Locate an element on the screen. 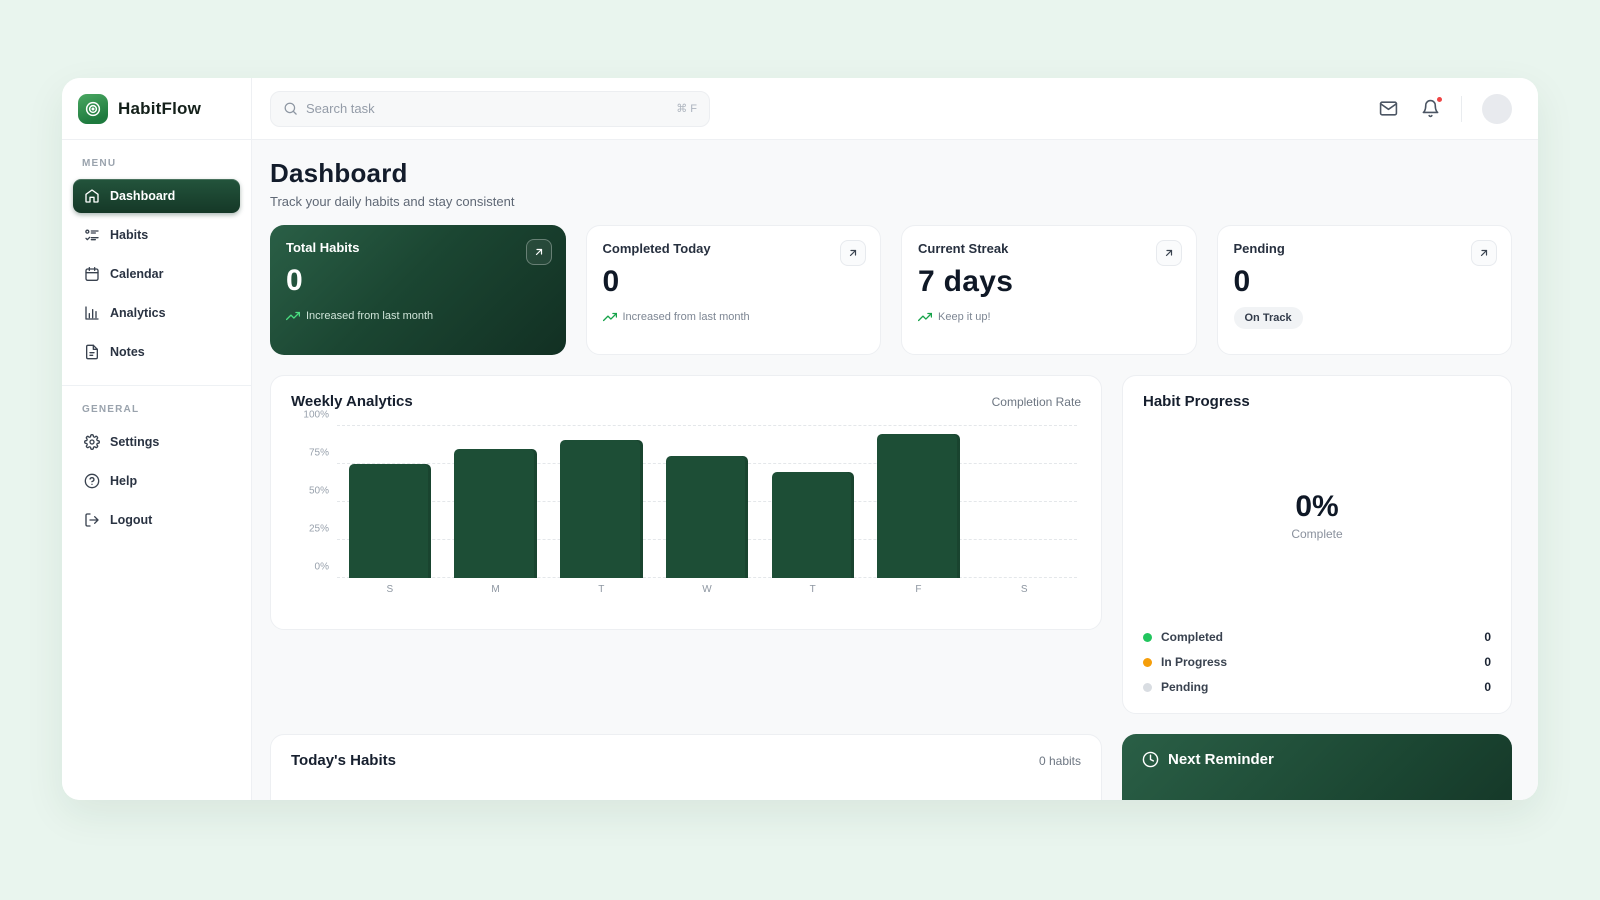  stat-note: Keep it up! is located at coordinates (1049, 317).